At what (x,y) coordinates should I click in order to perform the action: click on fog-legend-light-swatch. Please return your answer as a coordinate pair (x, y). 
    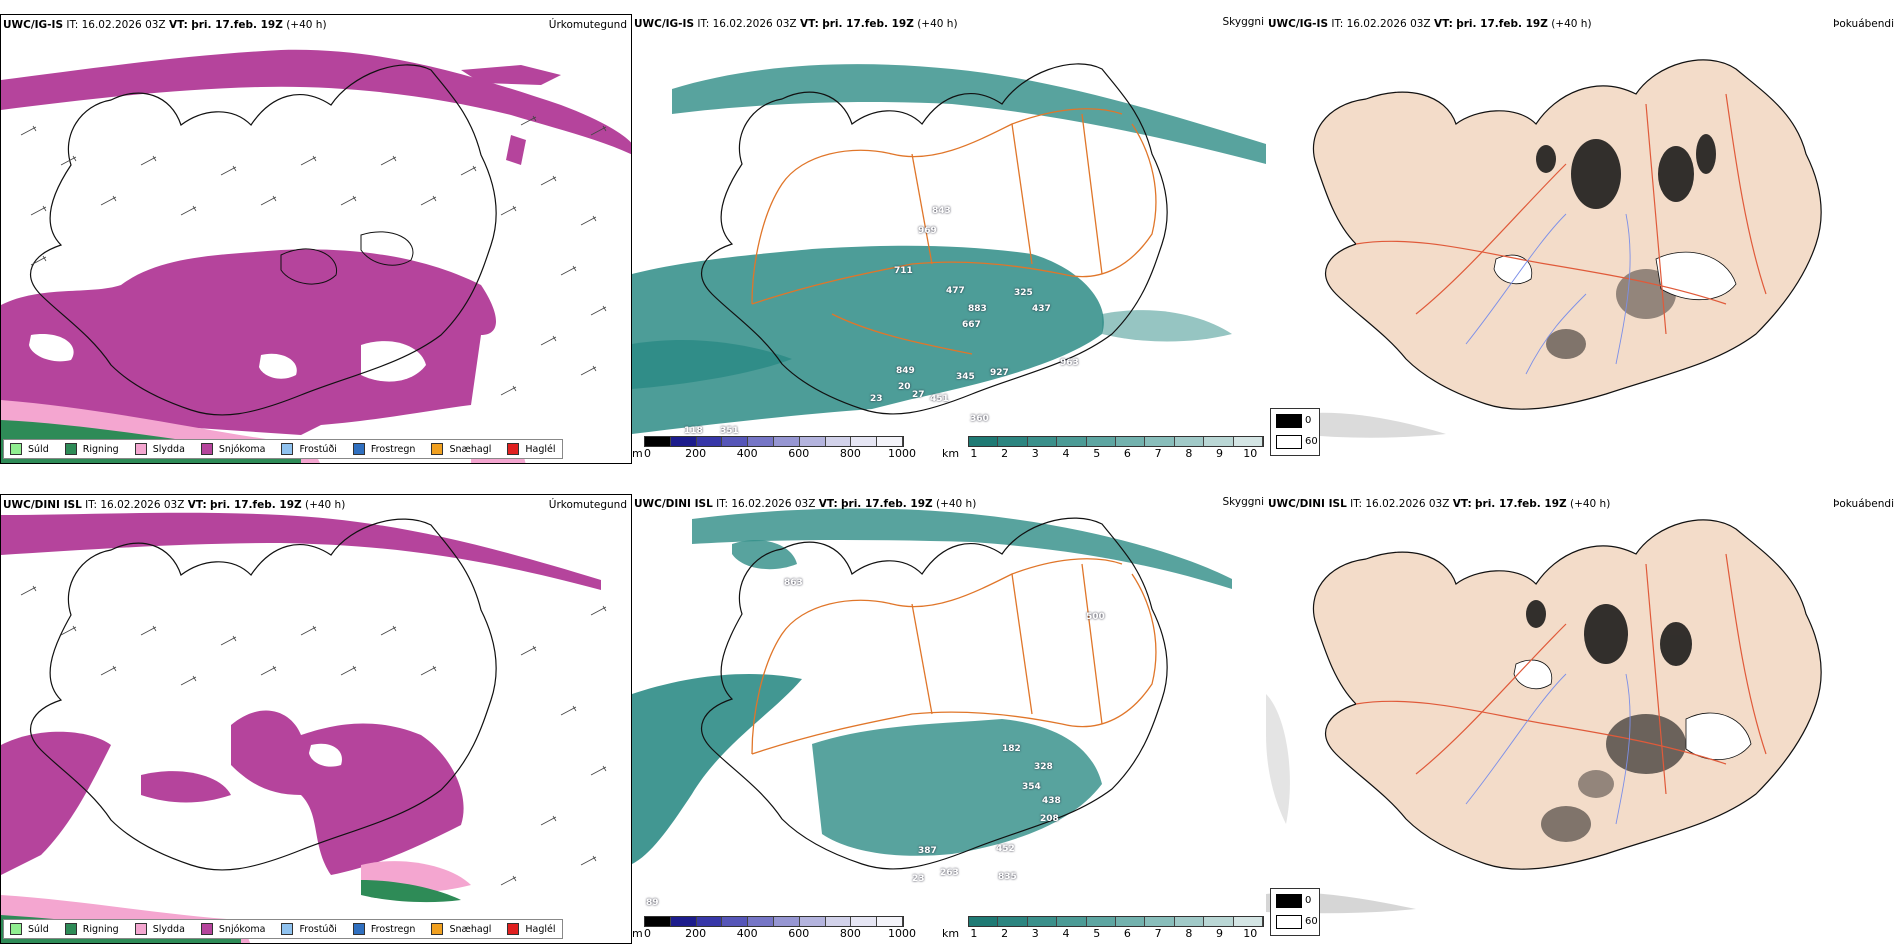
    Looking at the image, I should click on (1289, 922).